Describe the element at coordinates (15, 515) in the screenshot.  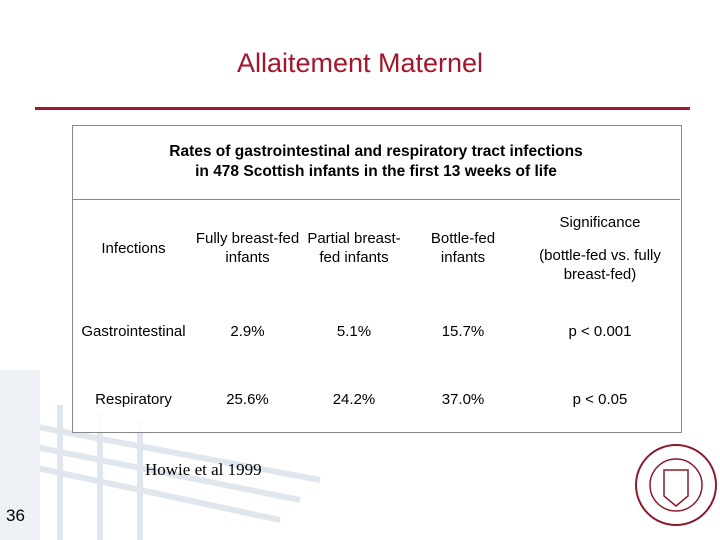
I see `page-number: 36` at that location.